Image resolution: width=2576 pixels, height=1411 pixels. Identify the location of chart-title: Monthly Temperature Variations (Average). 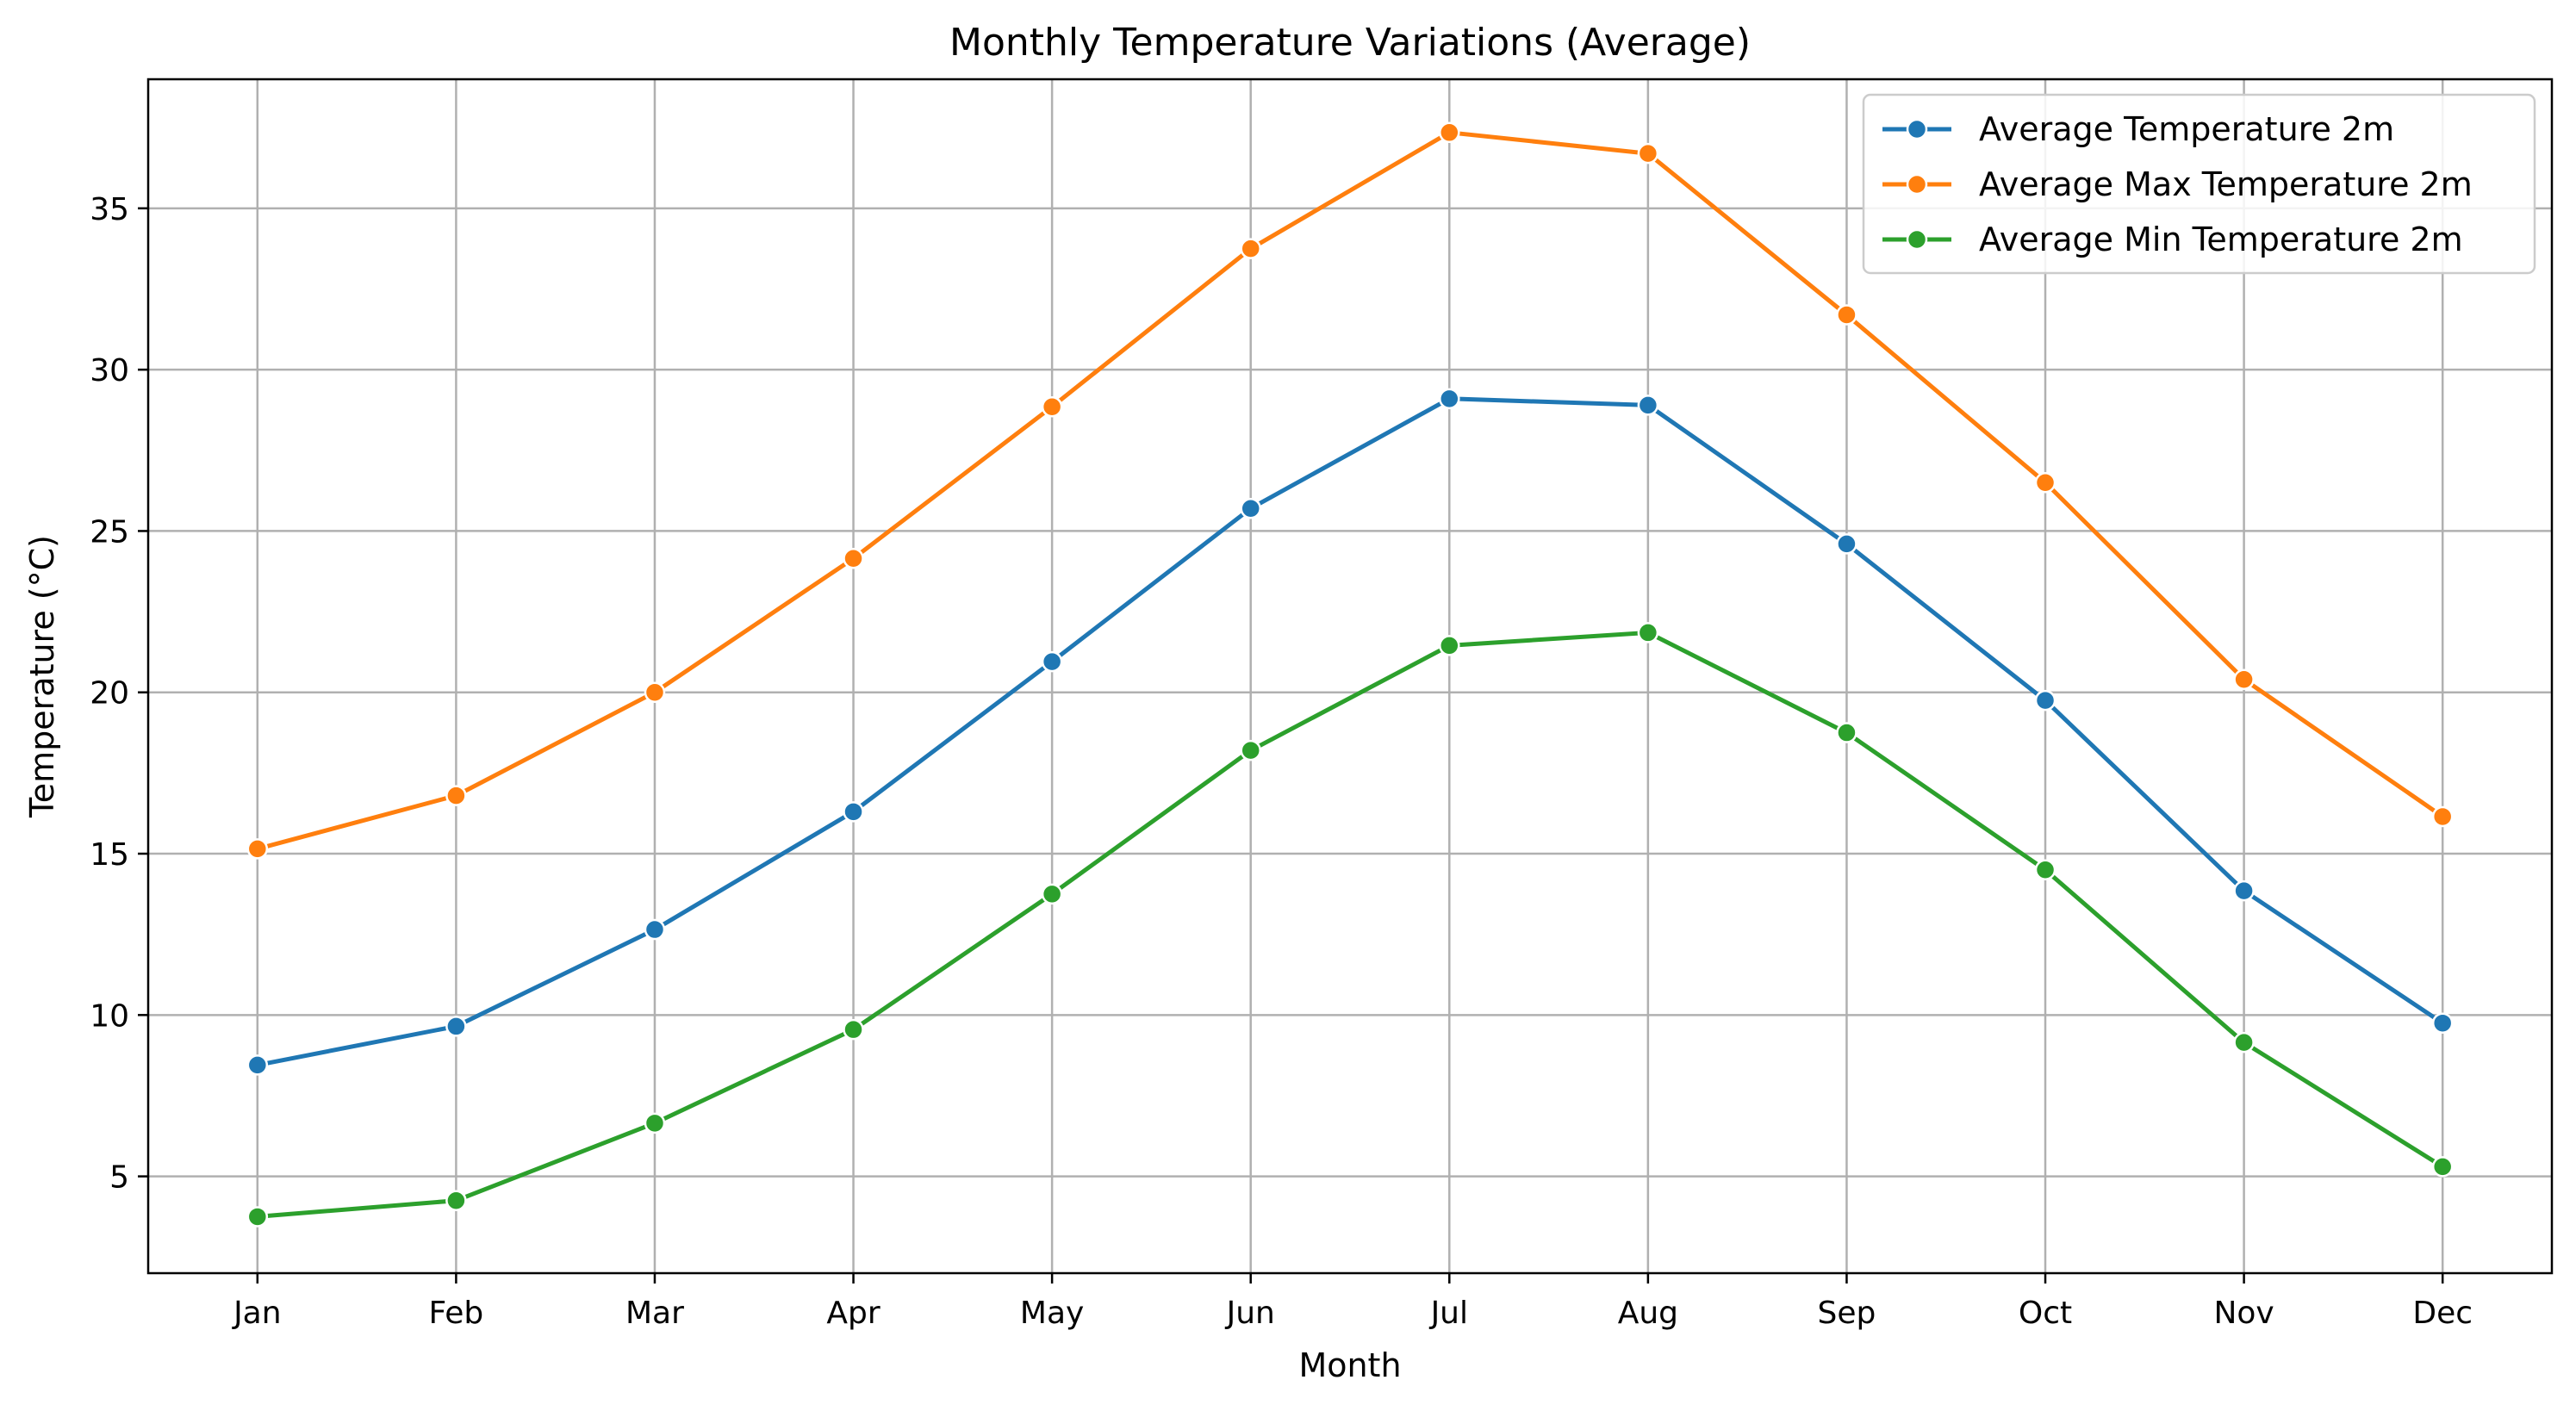
(1350, 43).